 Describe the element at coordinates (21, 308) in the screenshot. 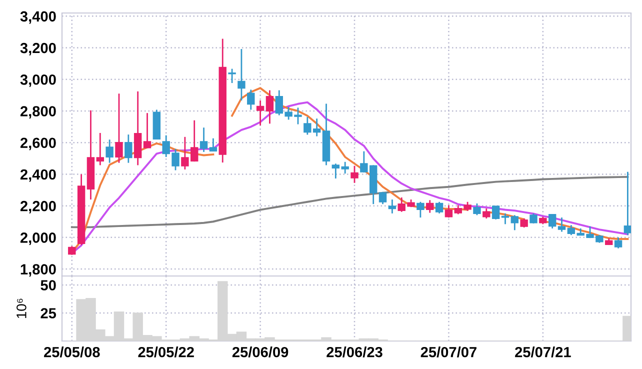

I see `y-axis-title: 10⁶` at that location.